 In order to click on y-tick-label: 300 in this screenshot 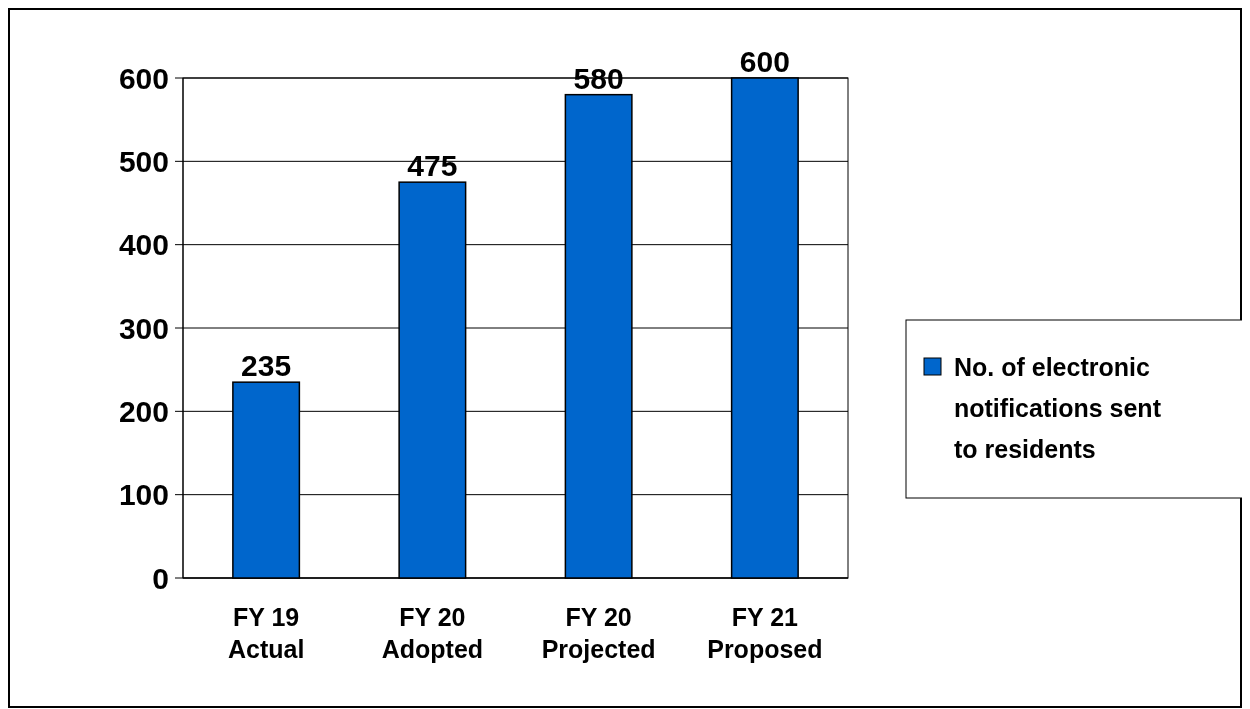, I will do `click(143, 328)`.